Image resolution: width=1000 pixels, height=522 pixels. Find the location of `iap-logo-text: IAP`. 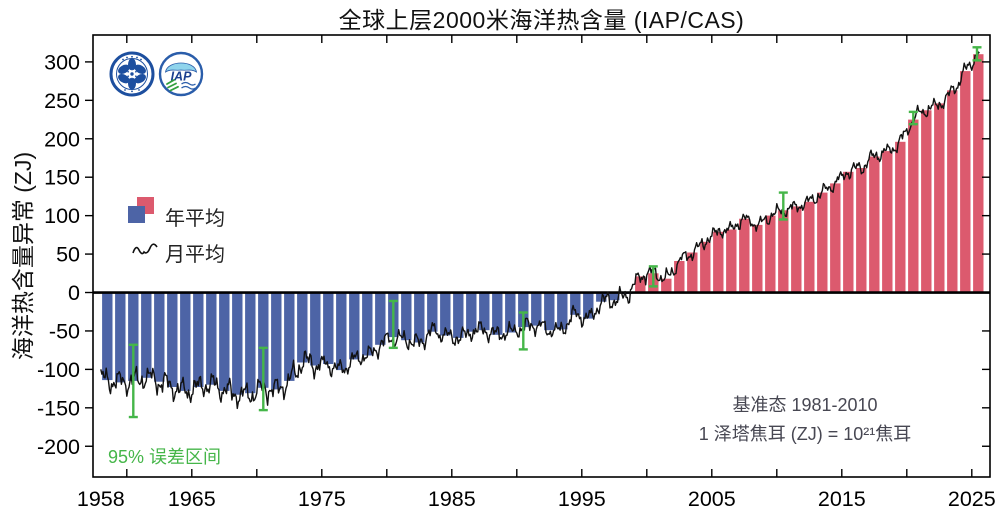

iap-logo-text: IAP is located at coordinates (182, 77).